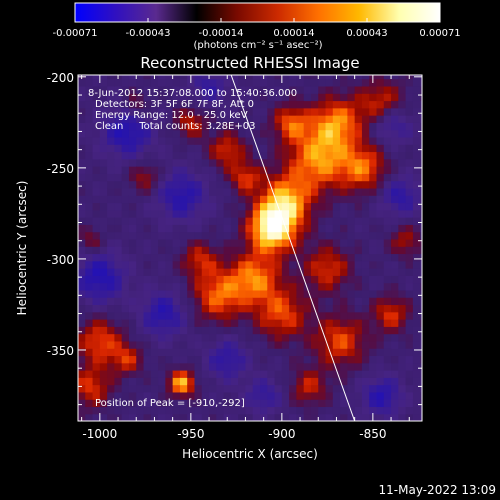  I want to click on x-tick-label: -1000, so click(99, 434).